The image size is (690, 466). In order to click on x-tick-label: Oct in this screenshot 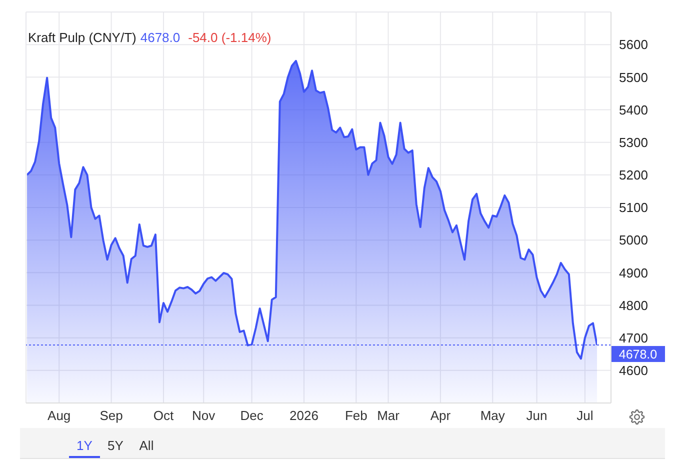, I will do `click(163, 416)`.